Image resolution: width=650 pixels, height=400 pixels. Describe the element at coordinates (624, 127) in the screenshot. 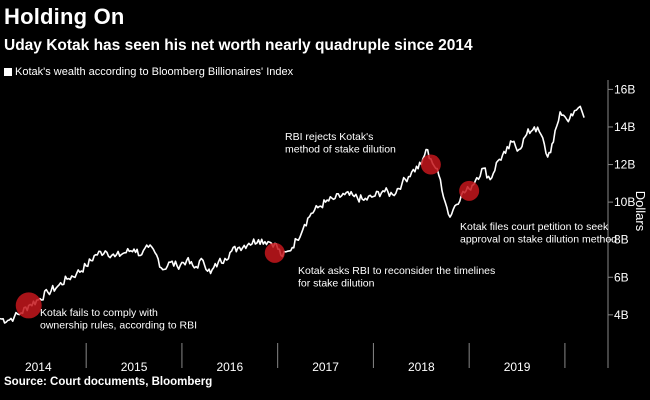

I see `y-tick-label: 14B` at that location.